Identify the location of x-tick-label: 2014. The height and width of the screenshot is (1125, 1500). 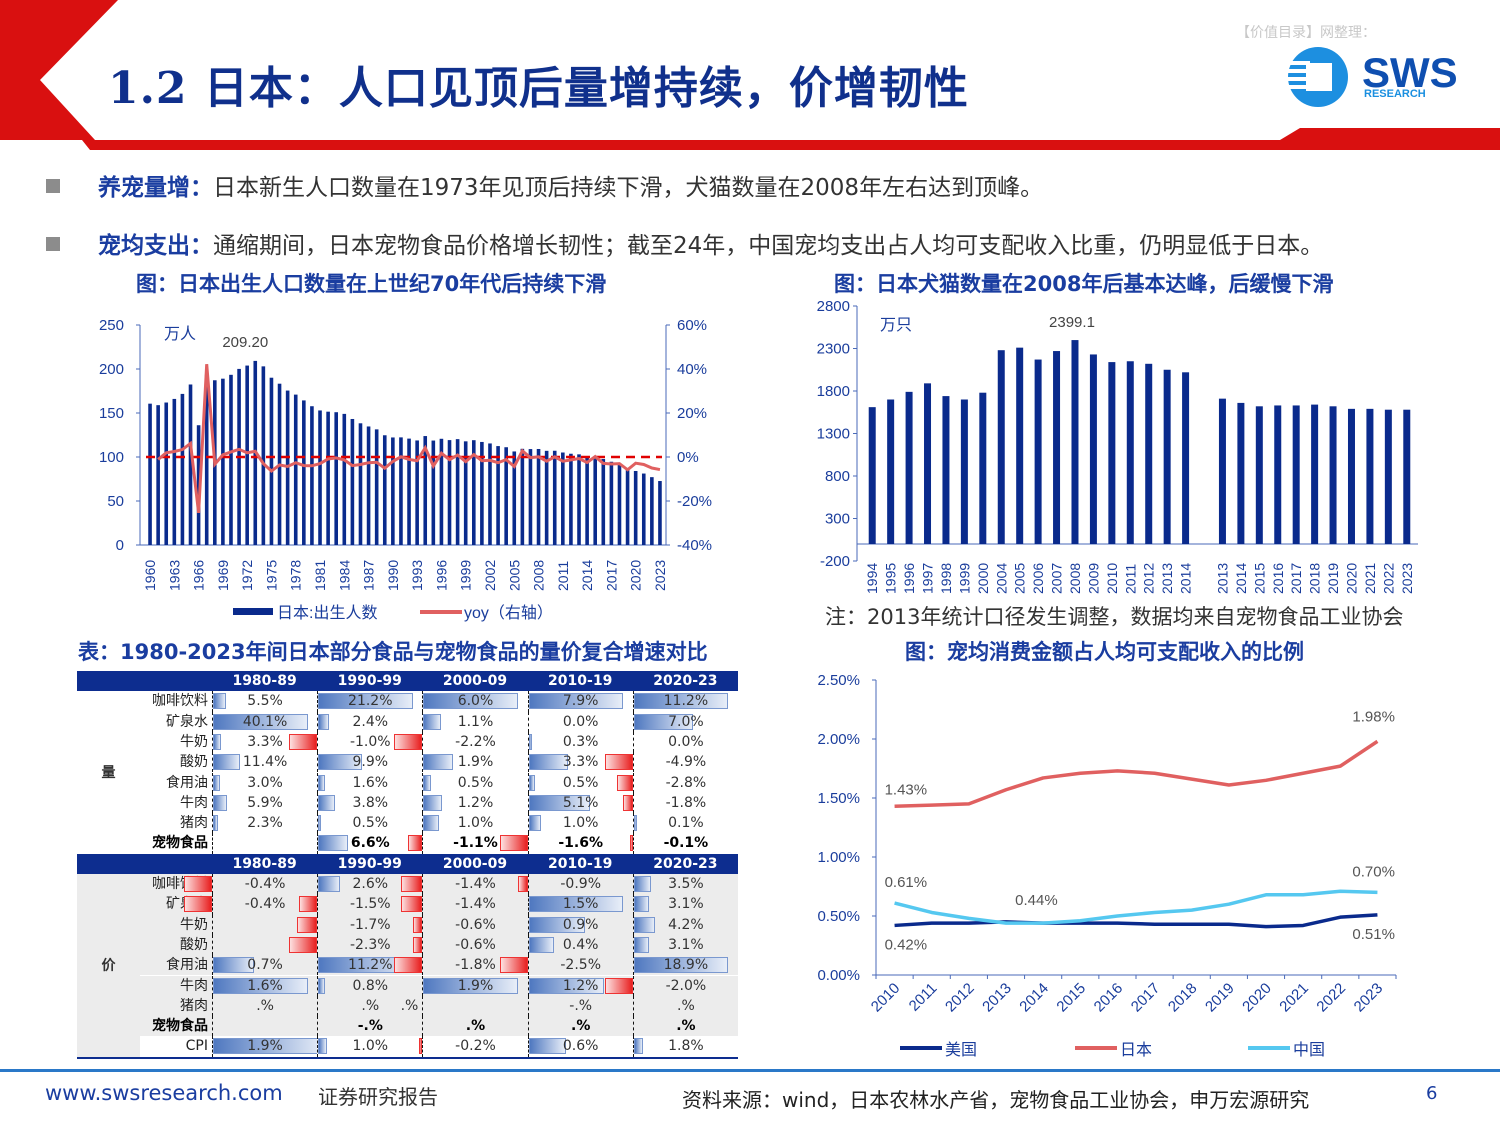
(1034, 998).